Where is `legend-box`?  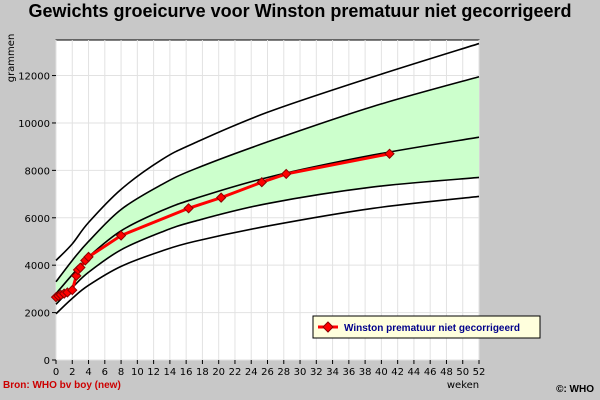
legend-box is located at coordinates (426, 327).